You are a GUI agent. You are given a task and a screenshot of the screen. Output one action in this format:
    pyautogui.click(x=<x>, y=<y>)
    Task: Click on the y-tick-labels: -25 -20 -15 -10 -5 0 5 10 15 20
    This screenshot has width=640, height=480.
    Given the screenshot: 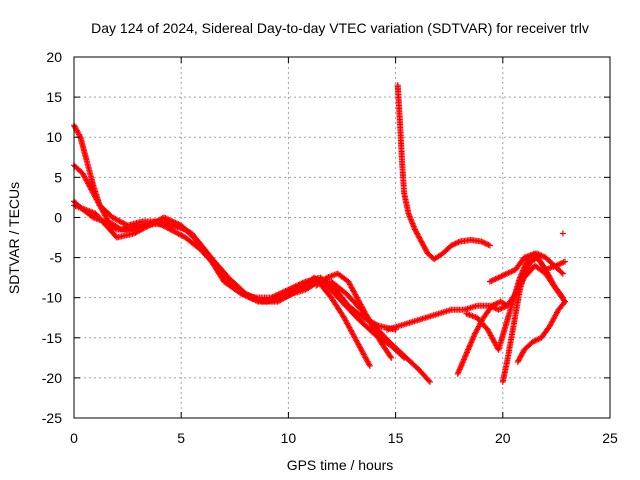 What is the action you would take?
    pyautogui.click(x=52, y=237)
    